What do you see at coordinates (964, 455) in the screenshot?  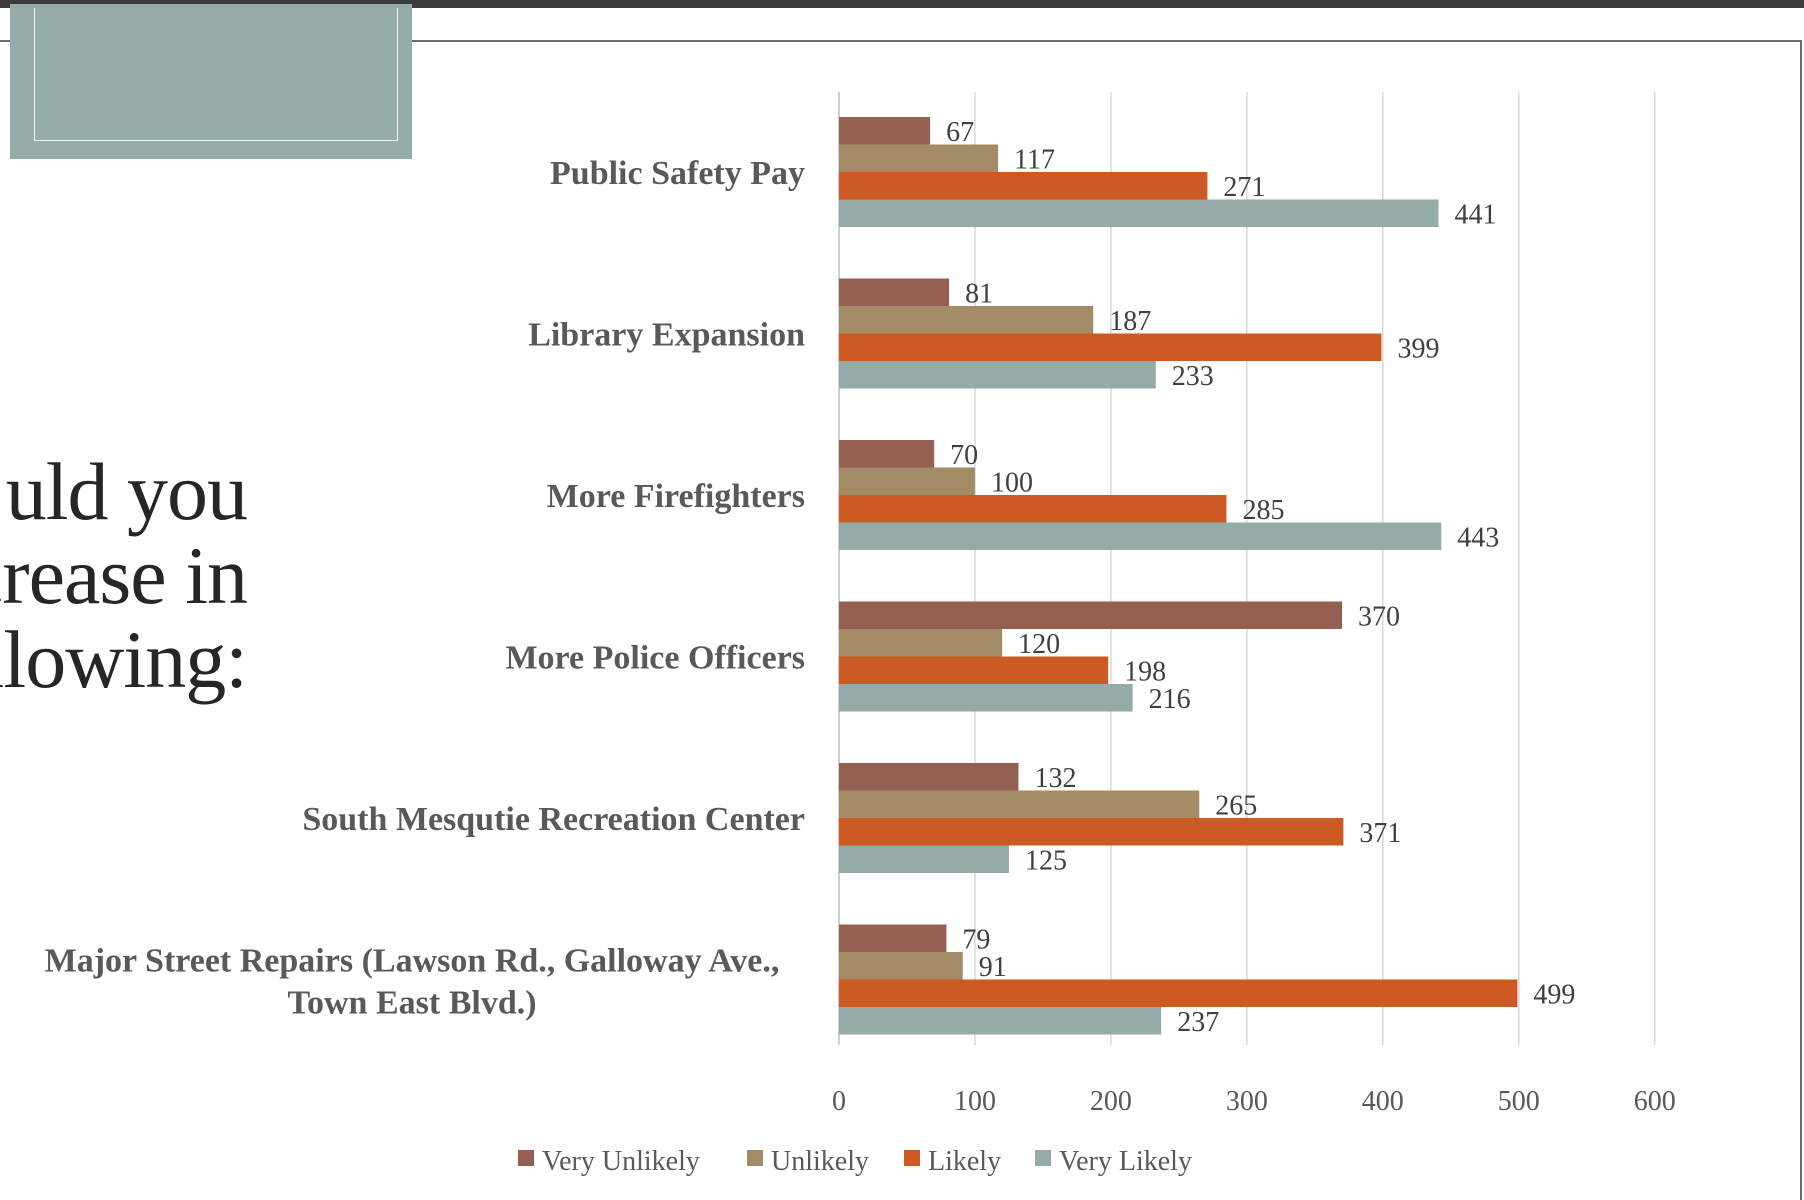 I see `data-label: 70` at bounding box center [964, 455].